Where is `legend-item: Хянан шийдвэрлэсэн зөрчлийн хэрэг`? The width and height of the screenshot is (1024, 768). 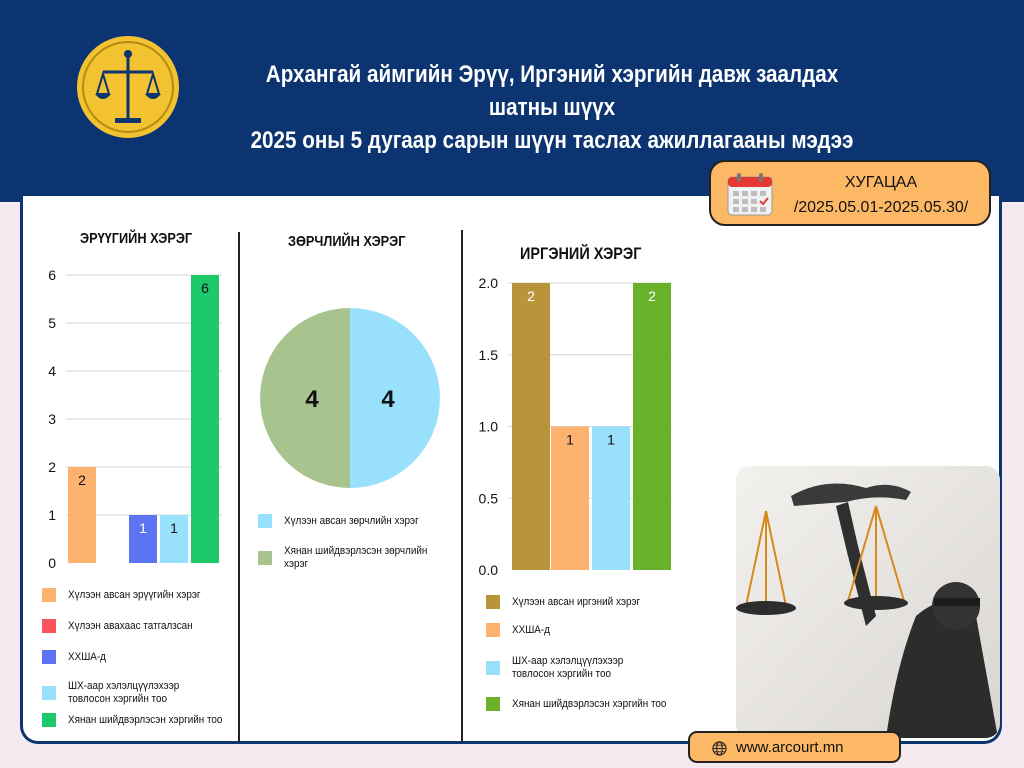
legend-item: Хянан шийдвэрлэсэн зөрчлийн хэрэг is located at coordinates (356, 558).